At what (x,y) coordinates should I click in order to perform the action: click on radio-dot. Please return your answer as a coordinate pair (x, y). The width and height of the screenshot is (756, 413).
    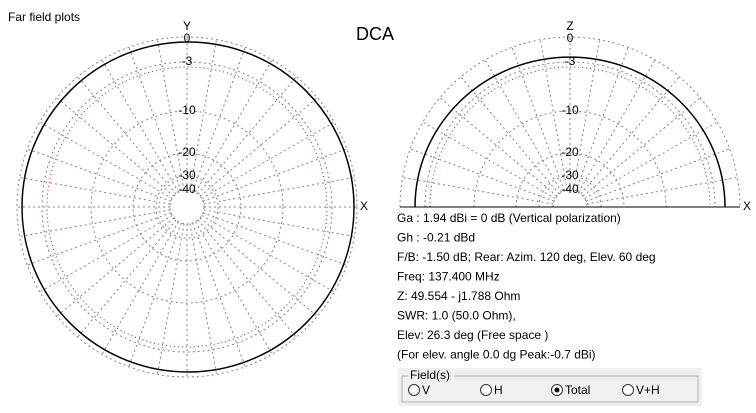
    Looking at the image, I should click on (557, 390).